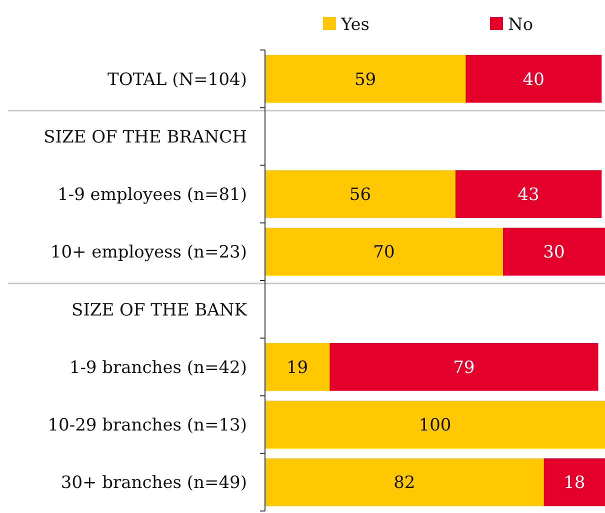 The width and height of the screenshot is (605, 513). What do you see at coordinates (145, 137) in the screenshot?
I see `y-tick-label: SIZE OF THE BRANCH` at bounding box center [145, 137].